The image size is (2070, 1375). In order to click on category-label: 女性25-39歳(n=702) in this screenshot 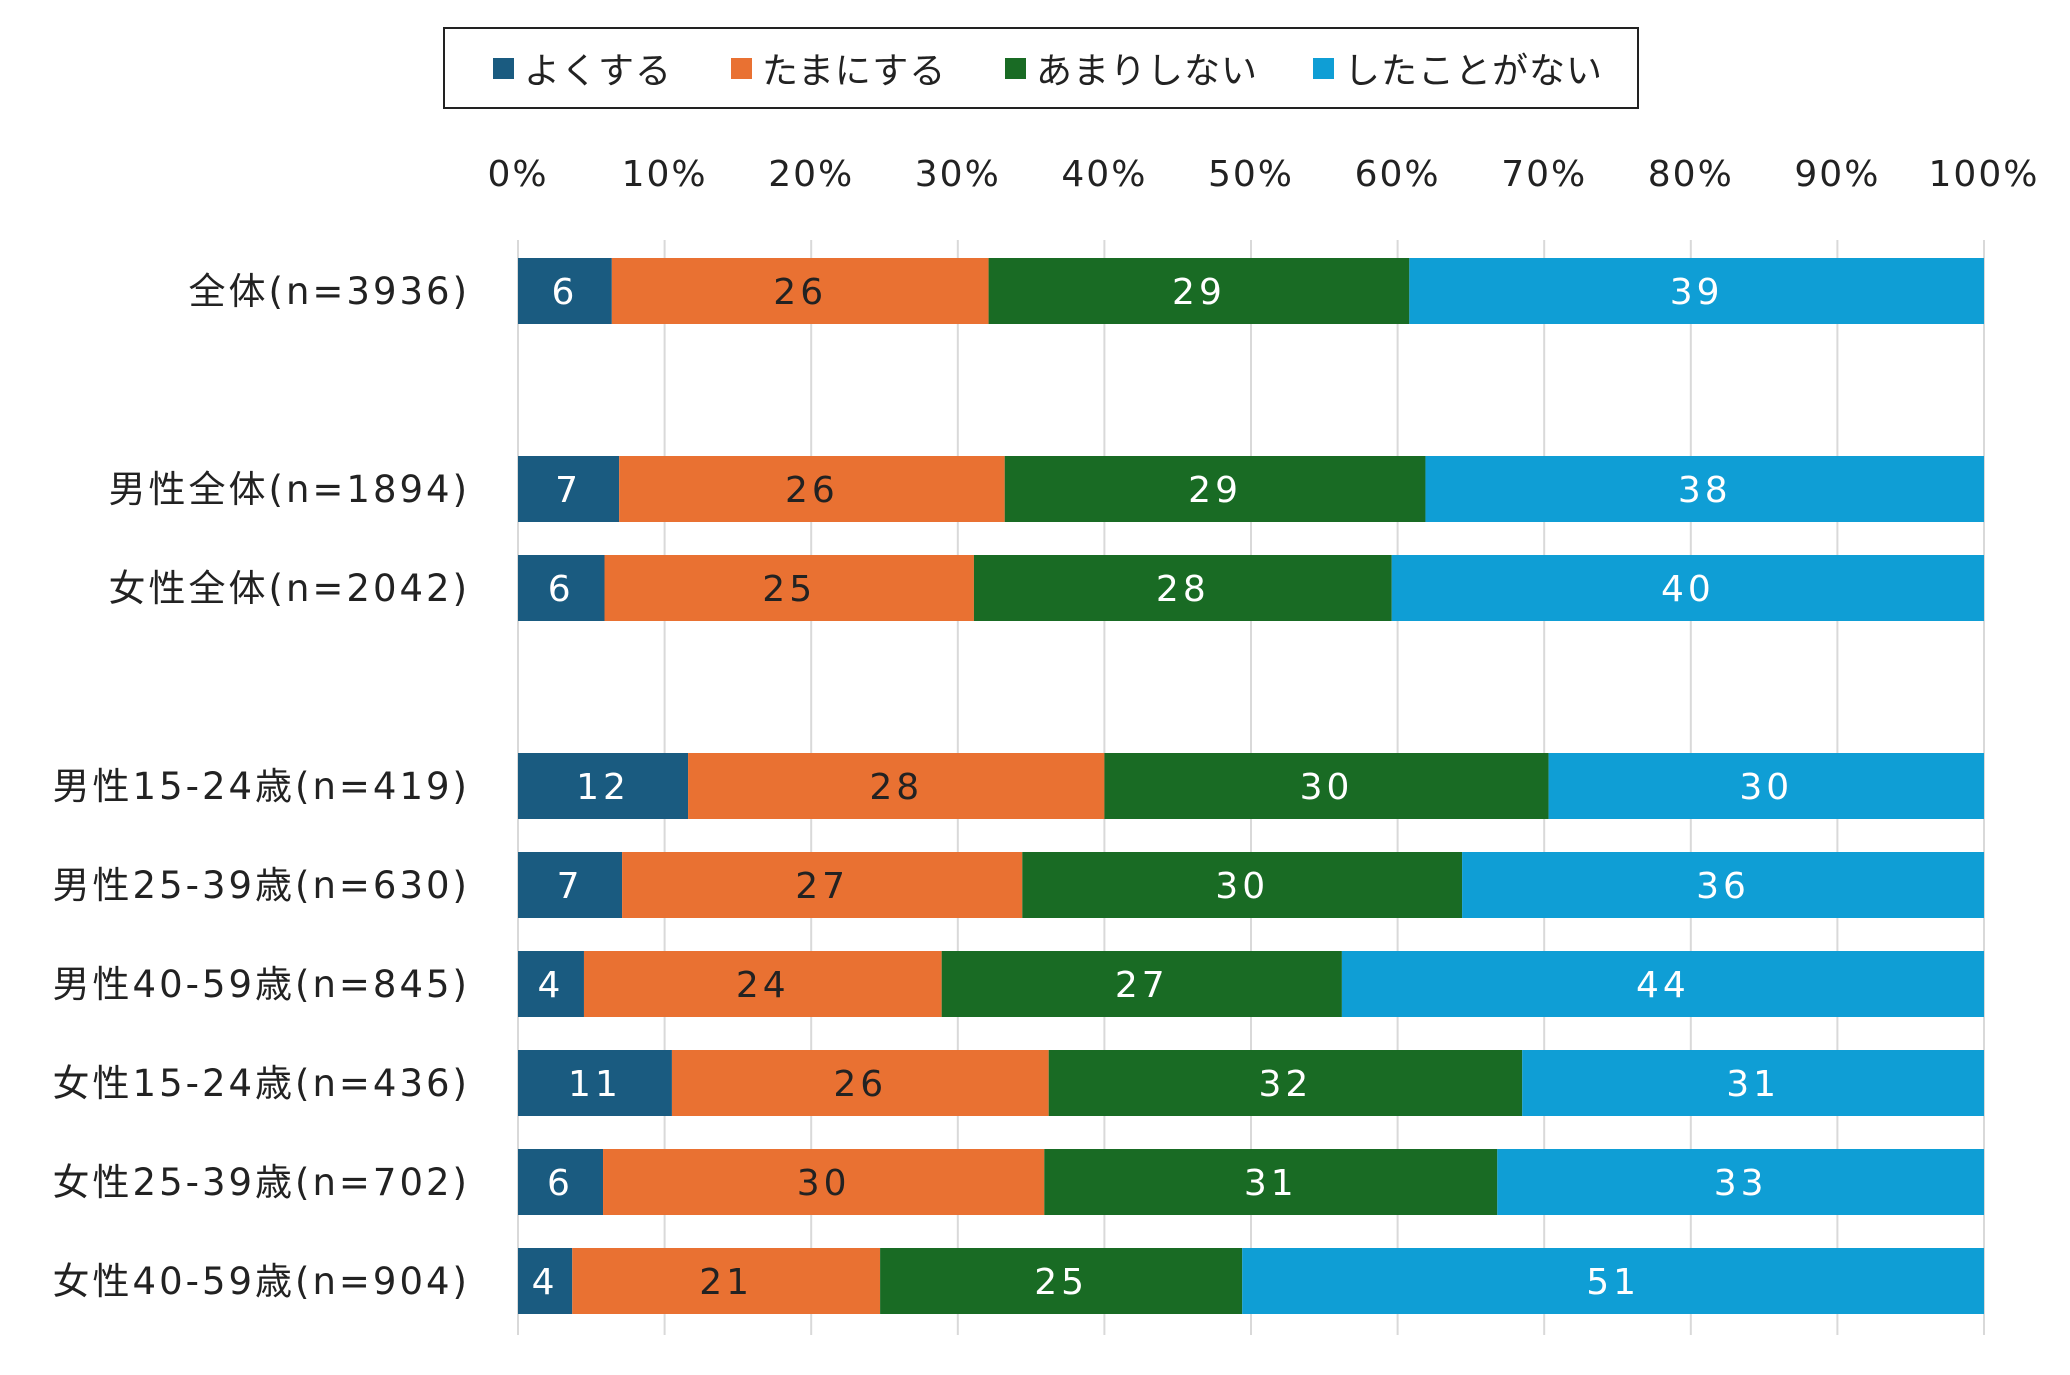, I will do `click(261, 1182)`.